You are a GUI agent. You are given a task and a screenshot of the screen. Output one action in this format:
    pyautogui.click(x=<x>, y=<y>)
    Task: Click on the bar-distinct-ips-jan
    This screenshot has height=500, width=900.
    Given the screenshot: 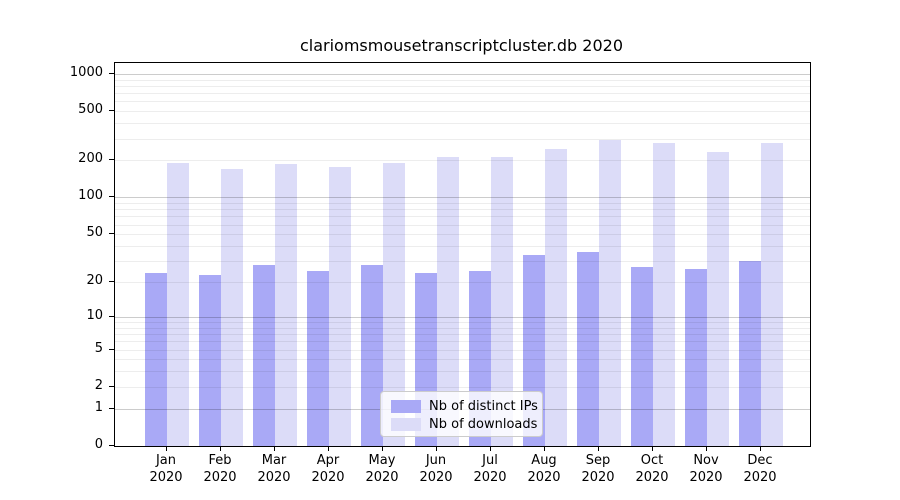 What is the action you would take?
    pyautogui.click(x=156, y=359)
    